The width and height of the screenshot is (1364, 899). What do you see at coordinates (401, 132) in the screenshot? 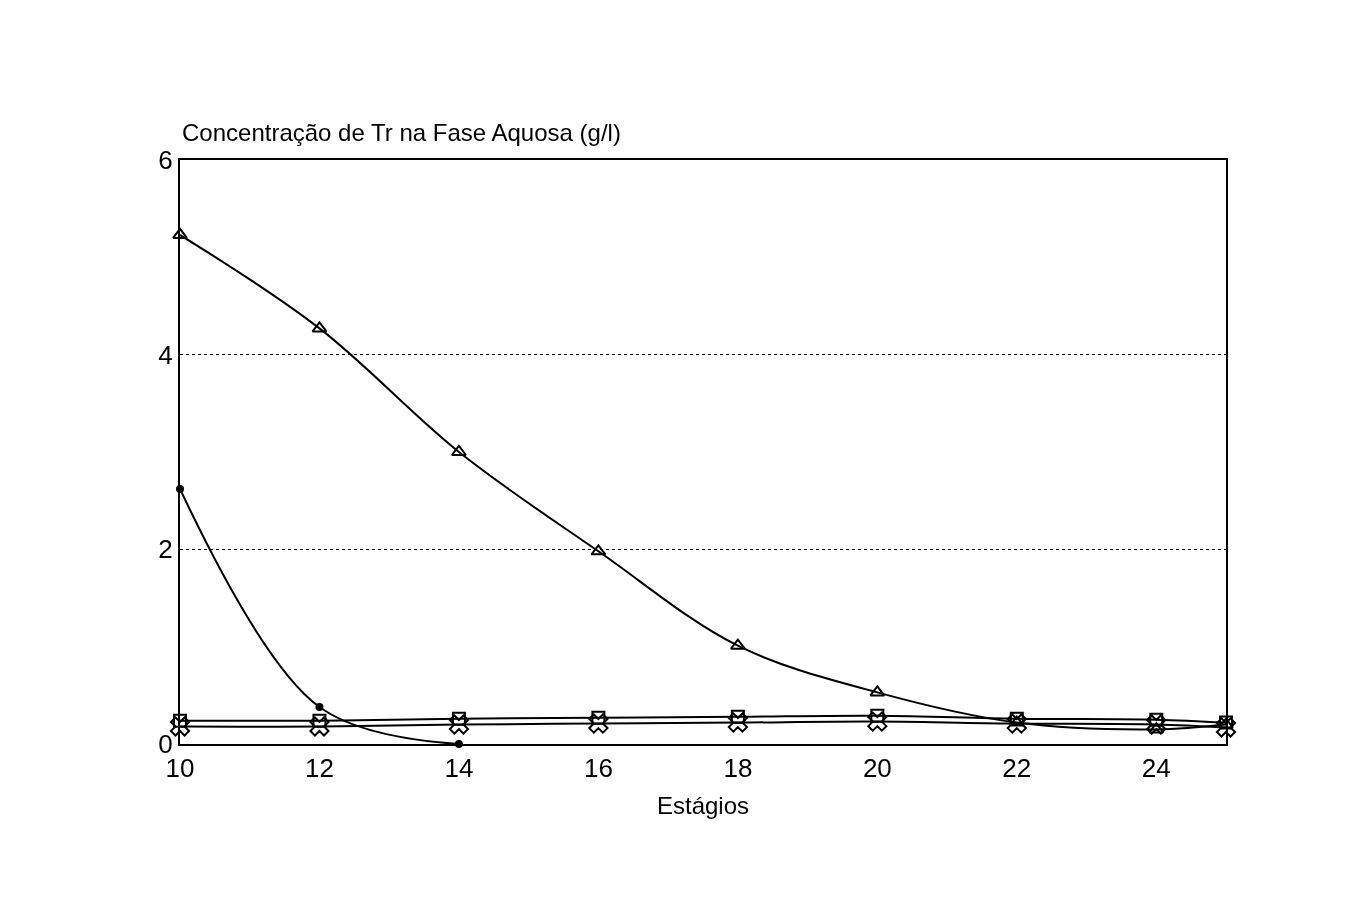
I see `y-axis-title: Concentração de Tr na Fase Aquosa (g/l)` at bounding box center [401, 132].